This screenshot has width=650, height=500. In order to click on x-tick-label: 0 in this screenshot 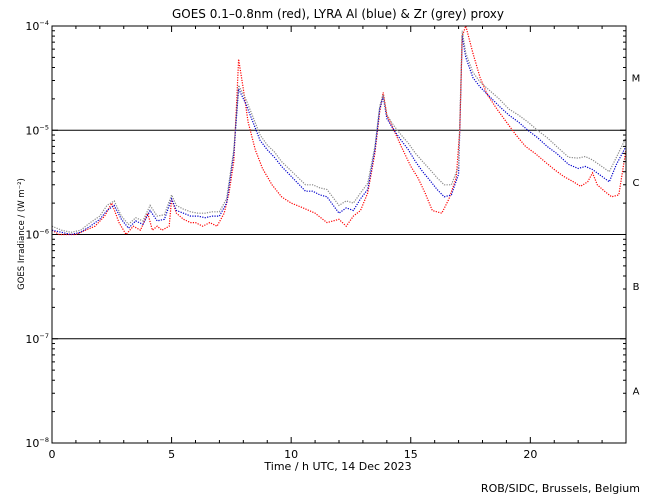, I will do `click(52, 454)`.